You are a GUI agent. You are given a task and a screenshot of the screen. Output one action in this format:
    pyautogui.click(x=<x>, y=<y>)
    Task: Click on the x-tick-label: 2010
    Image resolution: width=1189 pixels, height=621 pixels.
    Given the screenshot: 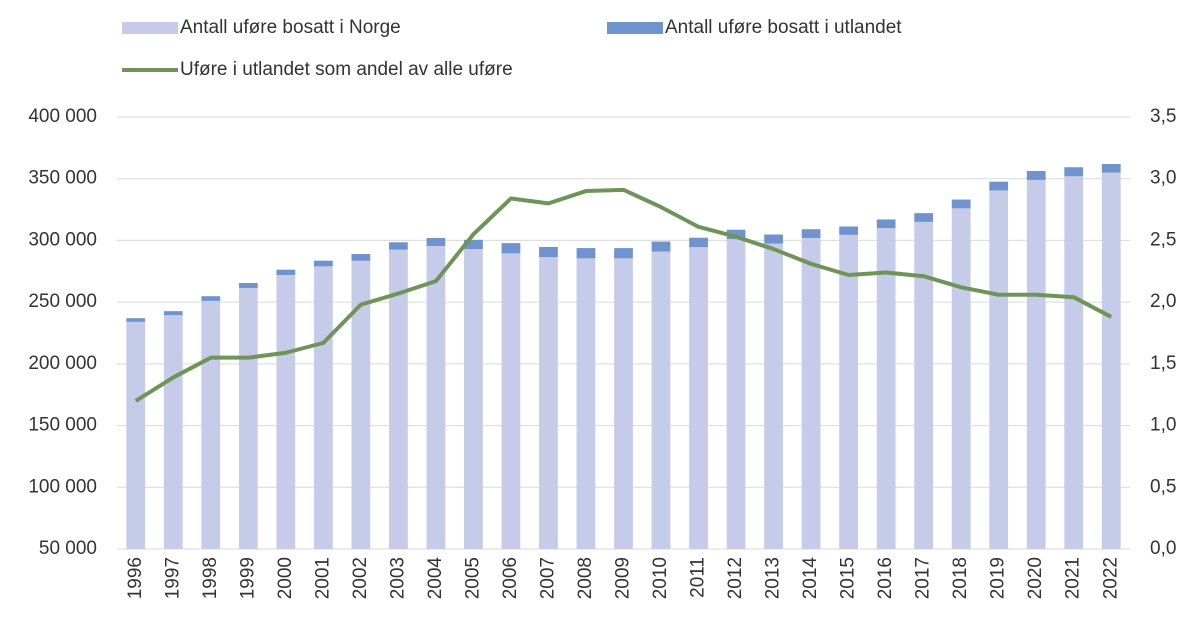 What is the action you would take?
    pyautogui.click(x=660, y=578)
    